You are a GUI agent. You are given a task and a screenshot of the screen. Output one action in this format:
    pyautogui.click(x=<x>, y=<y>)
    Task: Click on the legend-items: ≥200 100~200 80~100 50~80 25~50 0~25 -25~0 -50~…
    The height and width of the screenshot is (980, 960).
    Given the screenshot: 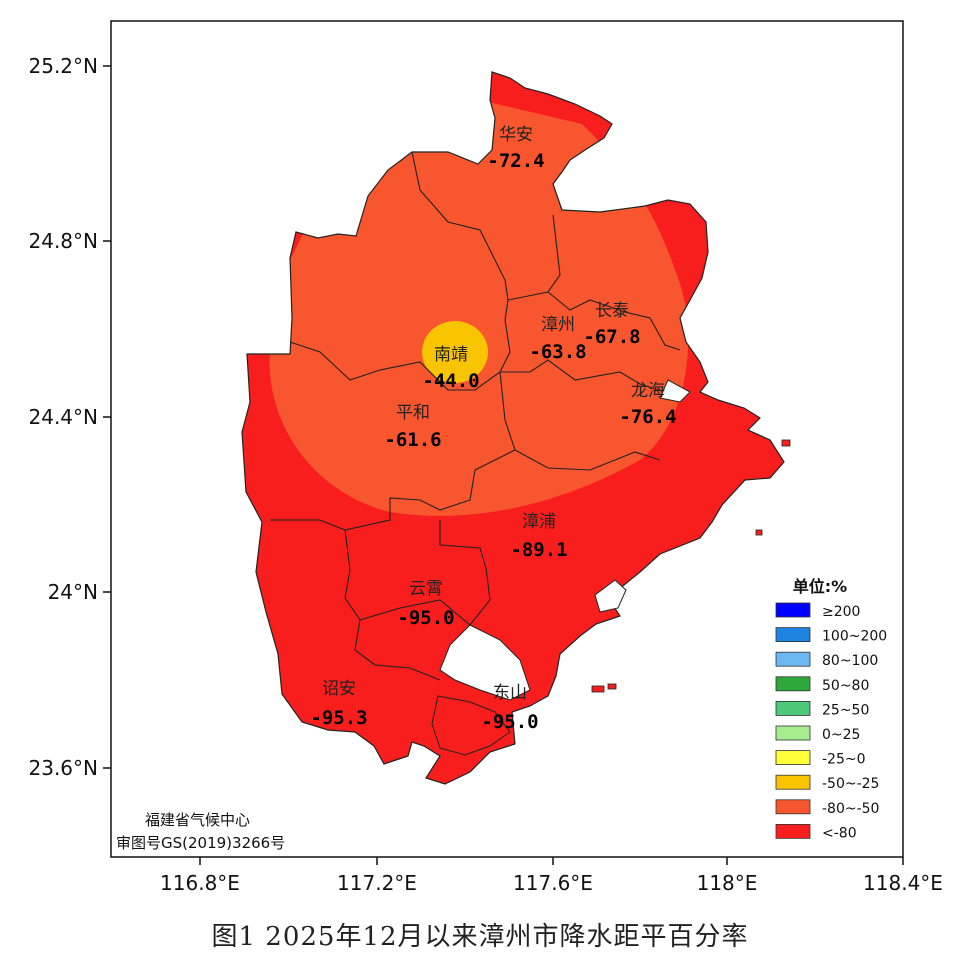 What is the action you would take?
    pyautogui.click(x=831, y=721)
    